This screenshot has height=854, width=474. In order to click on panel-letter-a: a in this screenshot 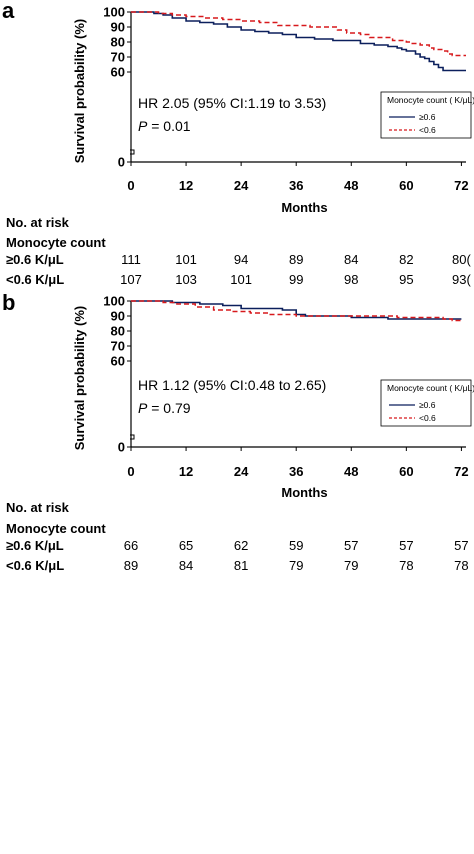, I will do `click(8, 11)`.